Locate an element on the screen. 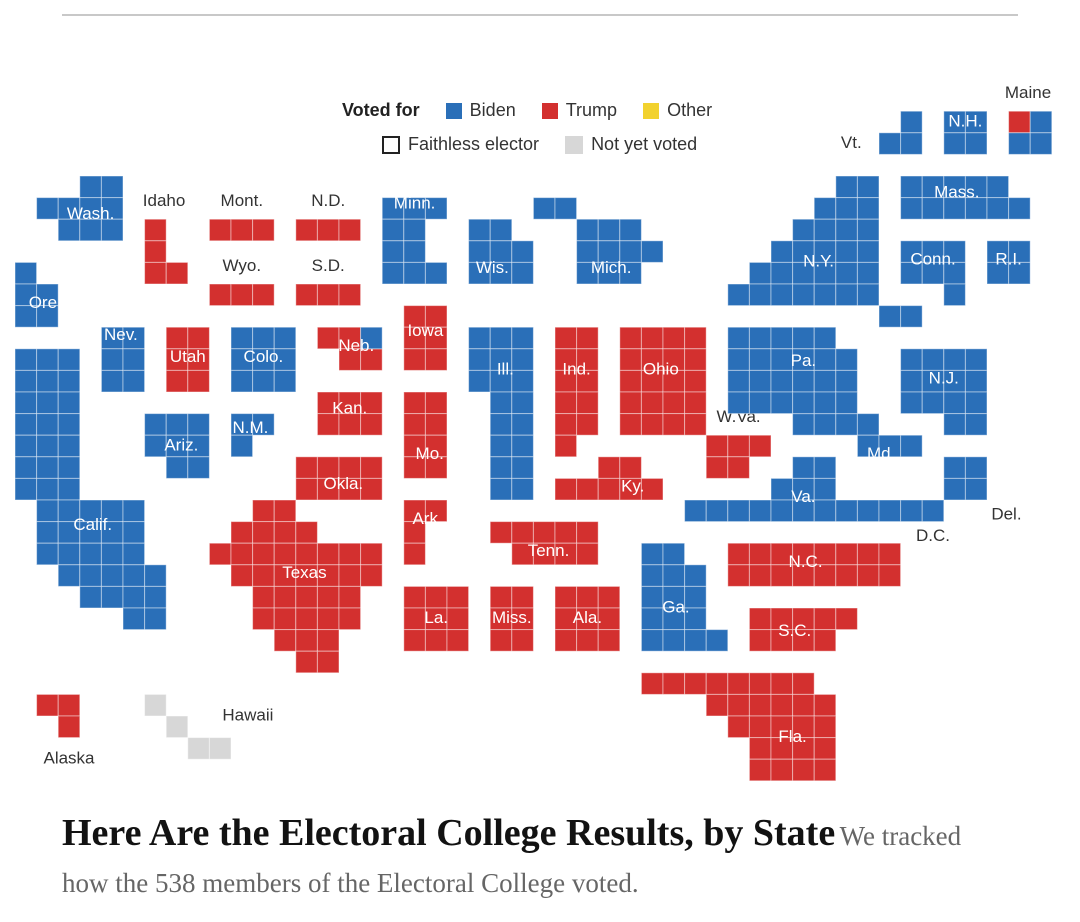 Image resolution: width=1080 pixels, height=922 pixels. state-tn: Tenn. is located at coordinates (544, 543).